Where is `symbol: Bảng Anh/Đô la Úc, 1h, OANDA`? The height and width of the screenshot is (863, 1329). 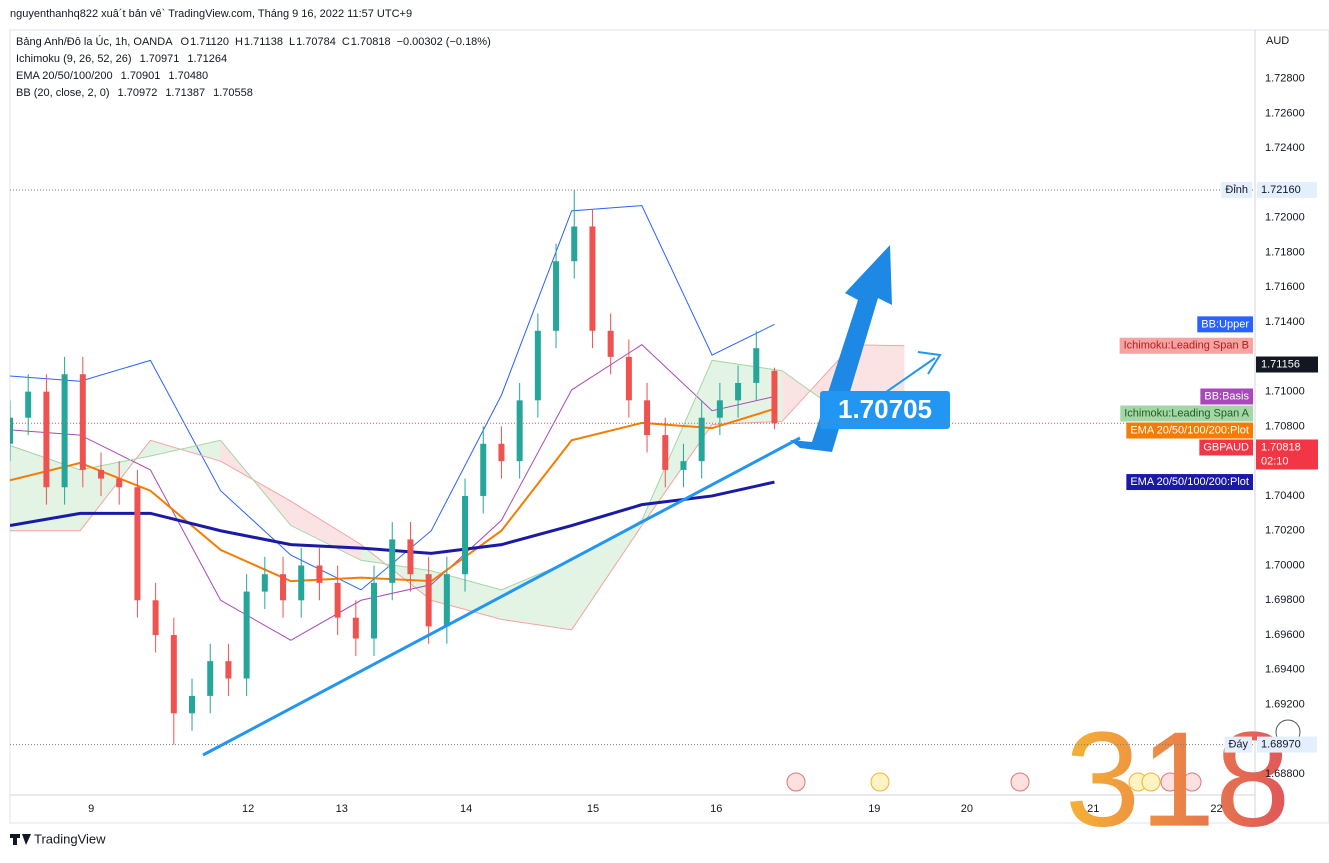
symbol: Bảng Anh/Đô la Úc, 1h, OANDA is located at coordinates (94, 41).